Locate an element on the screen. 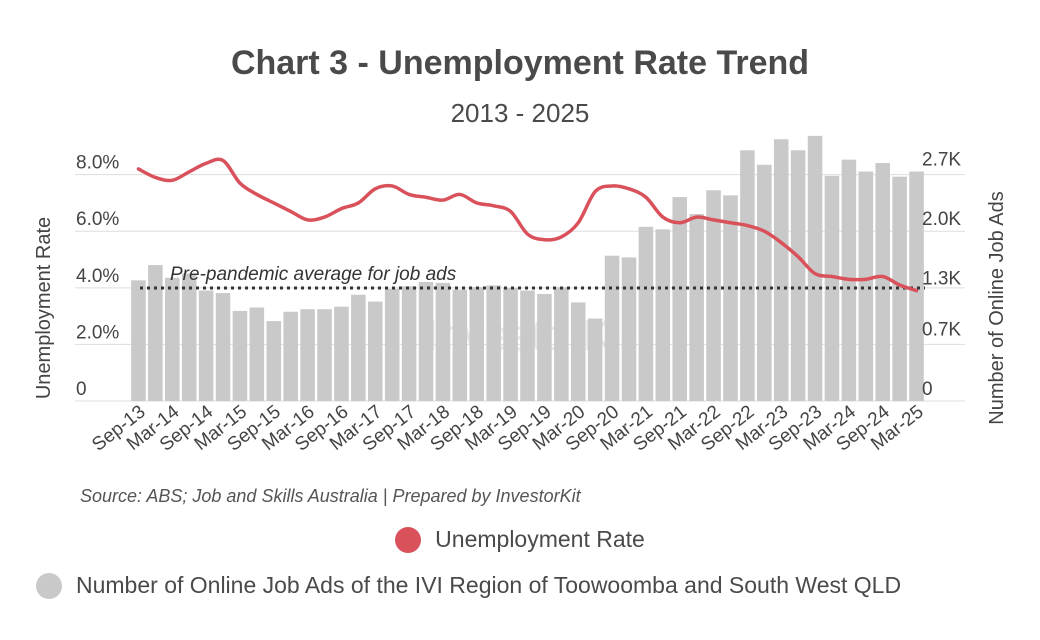 The width and height of the screenshot is (1040, 640). y-left-tick-label: 6.0% is located at coordinates (97, 219).